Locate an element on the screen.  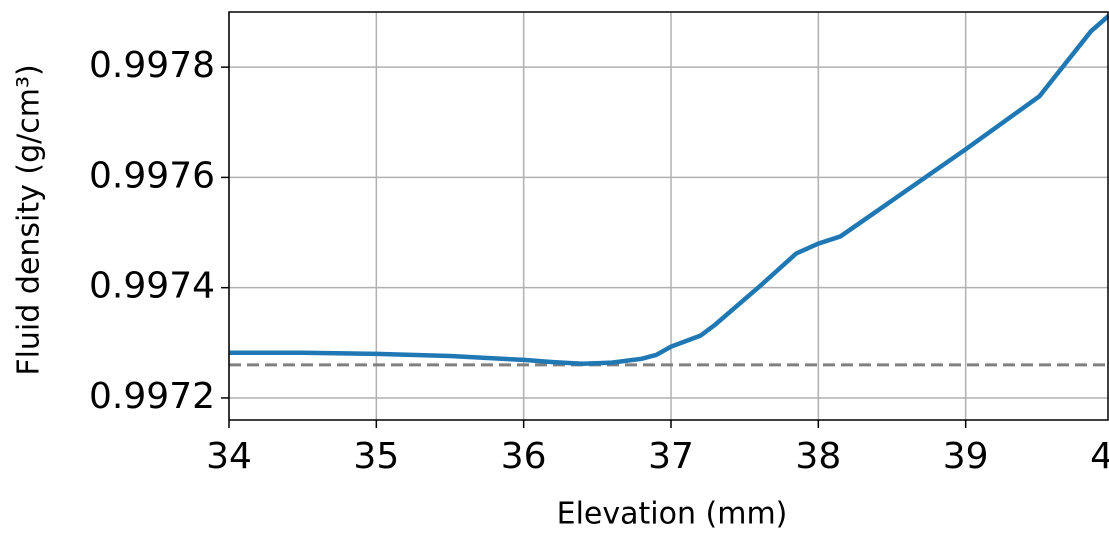
x-axis-label: Elevation (mm) is located at coordinates (672, 514).